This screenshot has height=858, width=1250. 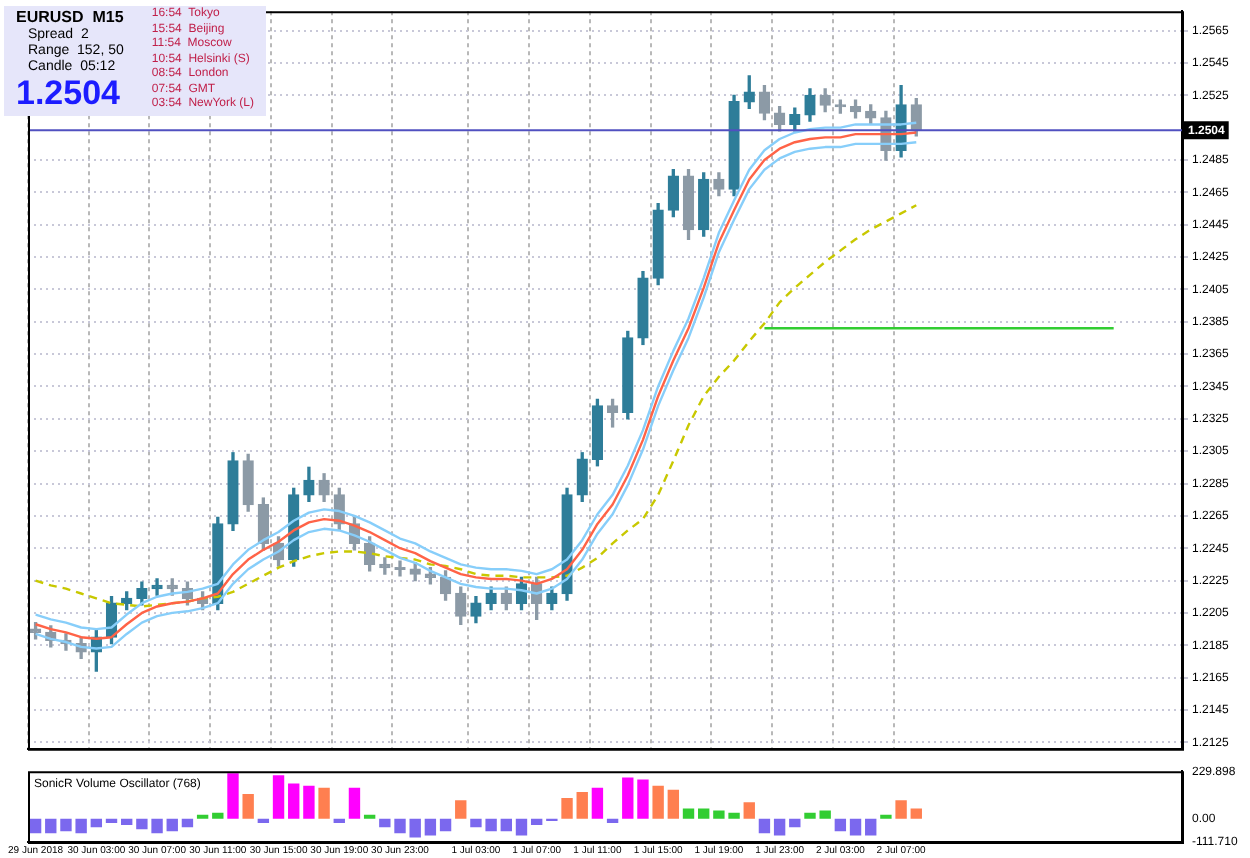 What do you see at coordinates (157, 587) in the screenshot?
I see `candlestick` at bounding box center [157, 587].